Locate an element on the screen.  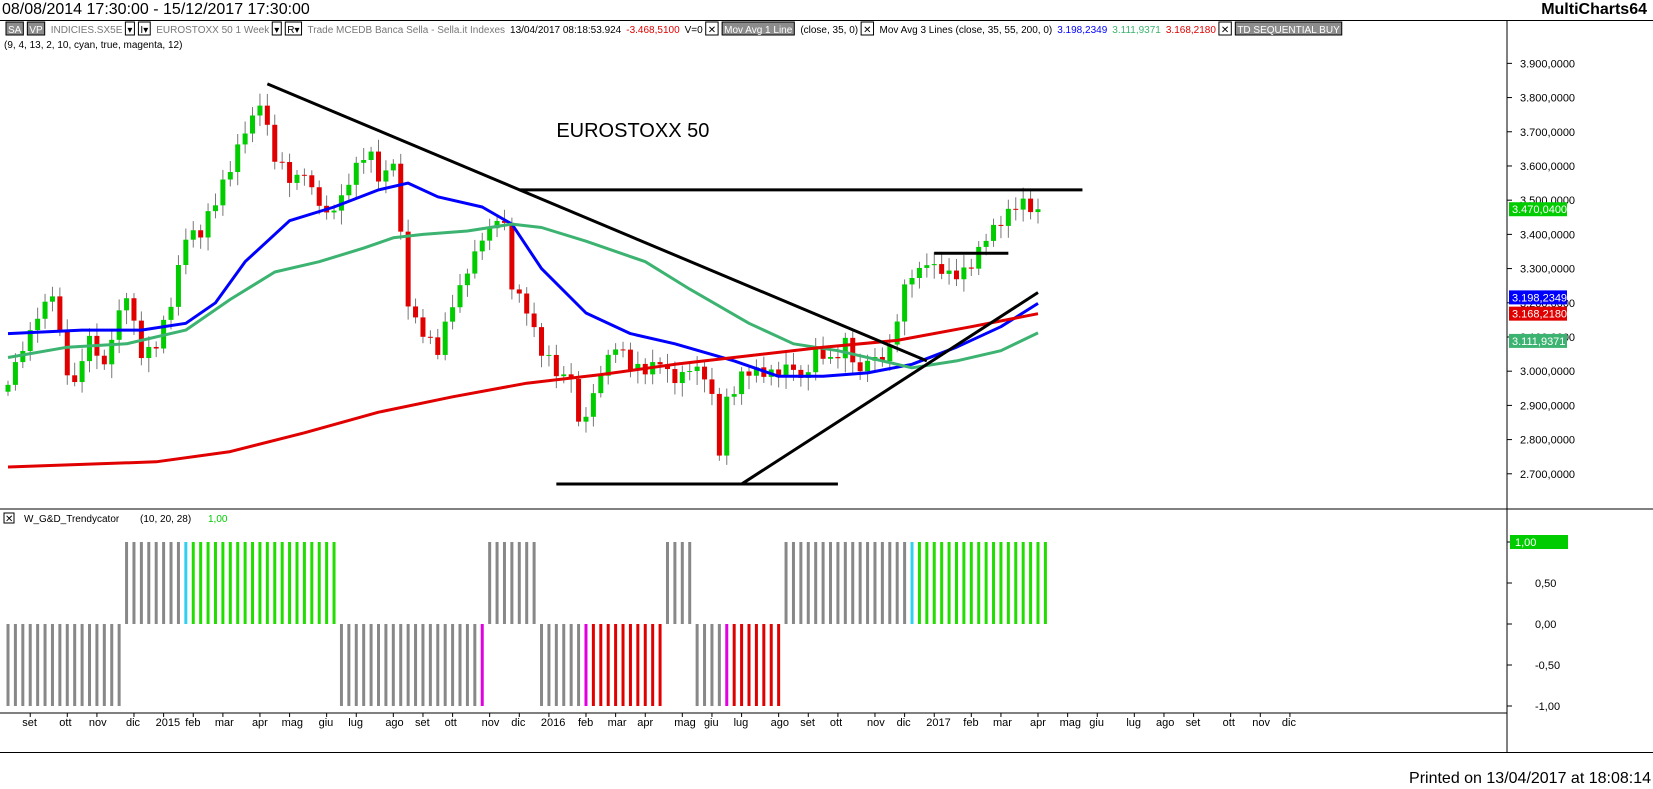
status-item-3: ▾ is located at coordinates (129, 30).